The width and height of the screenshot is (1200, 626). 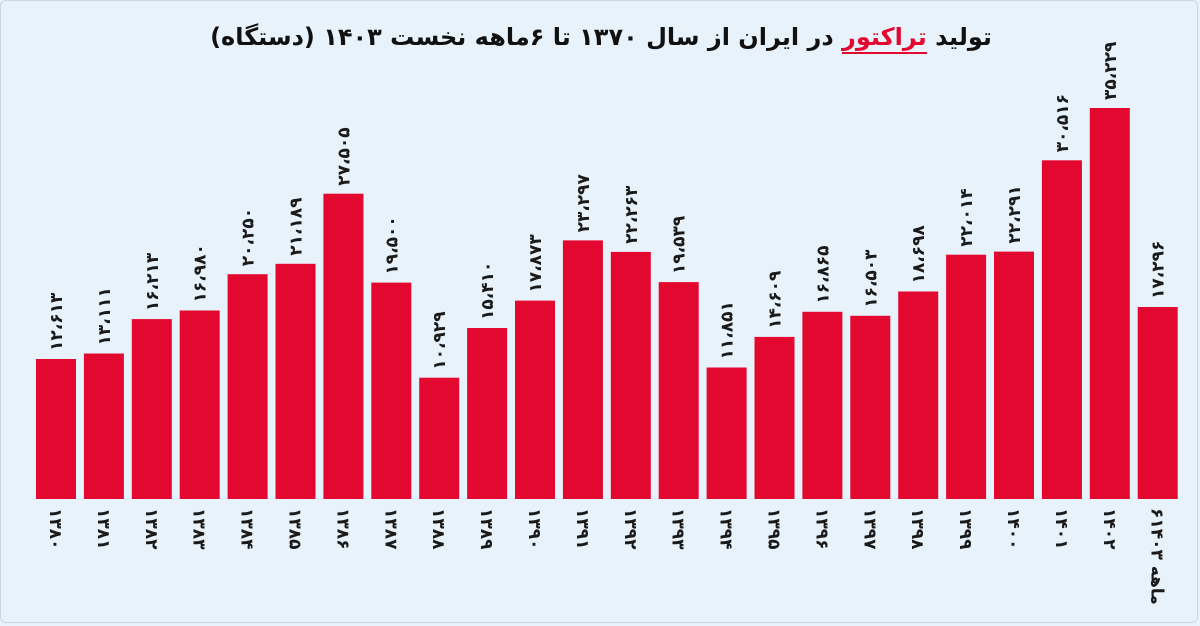 I want to click on value-label: ۲۷،۵۰۵, so click(x=344, y=156).